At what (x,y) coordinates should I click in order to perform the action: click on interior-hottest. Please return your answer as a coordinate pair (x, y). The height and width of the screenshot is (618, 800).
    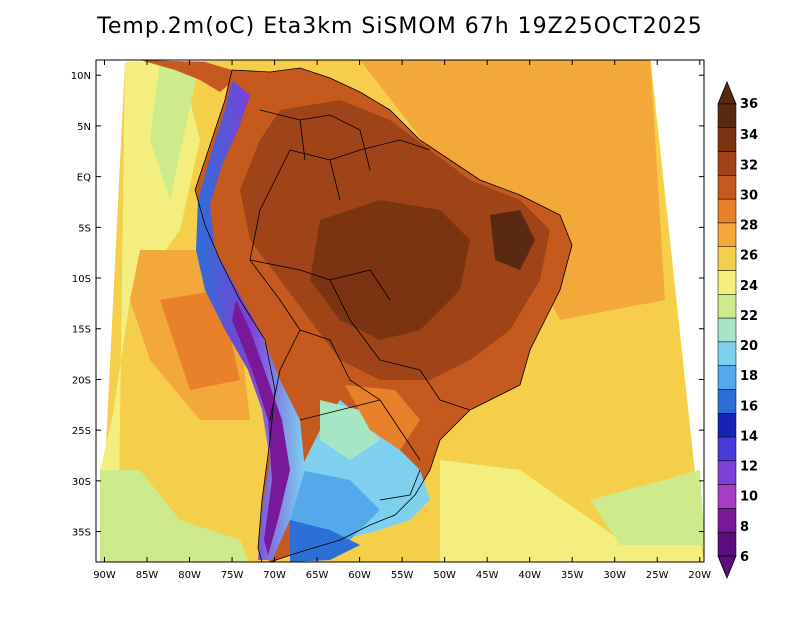
    Looking at the image, I should click on (390, 270).